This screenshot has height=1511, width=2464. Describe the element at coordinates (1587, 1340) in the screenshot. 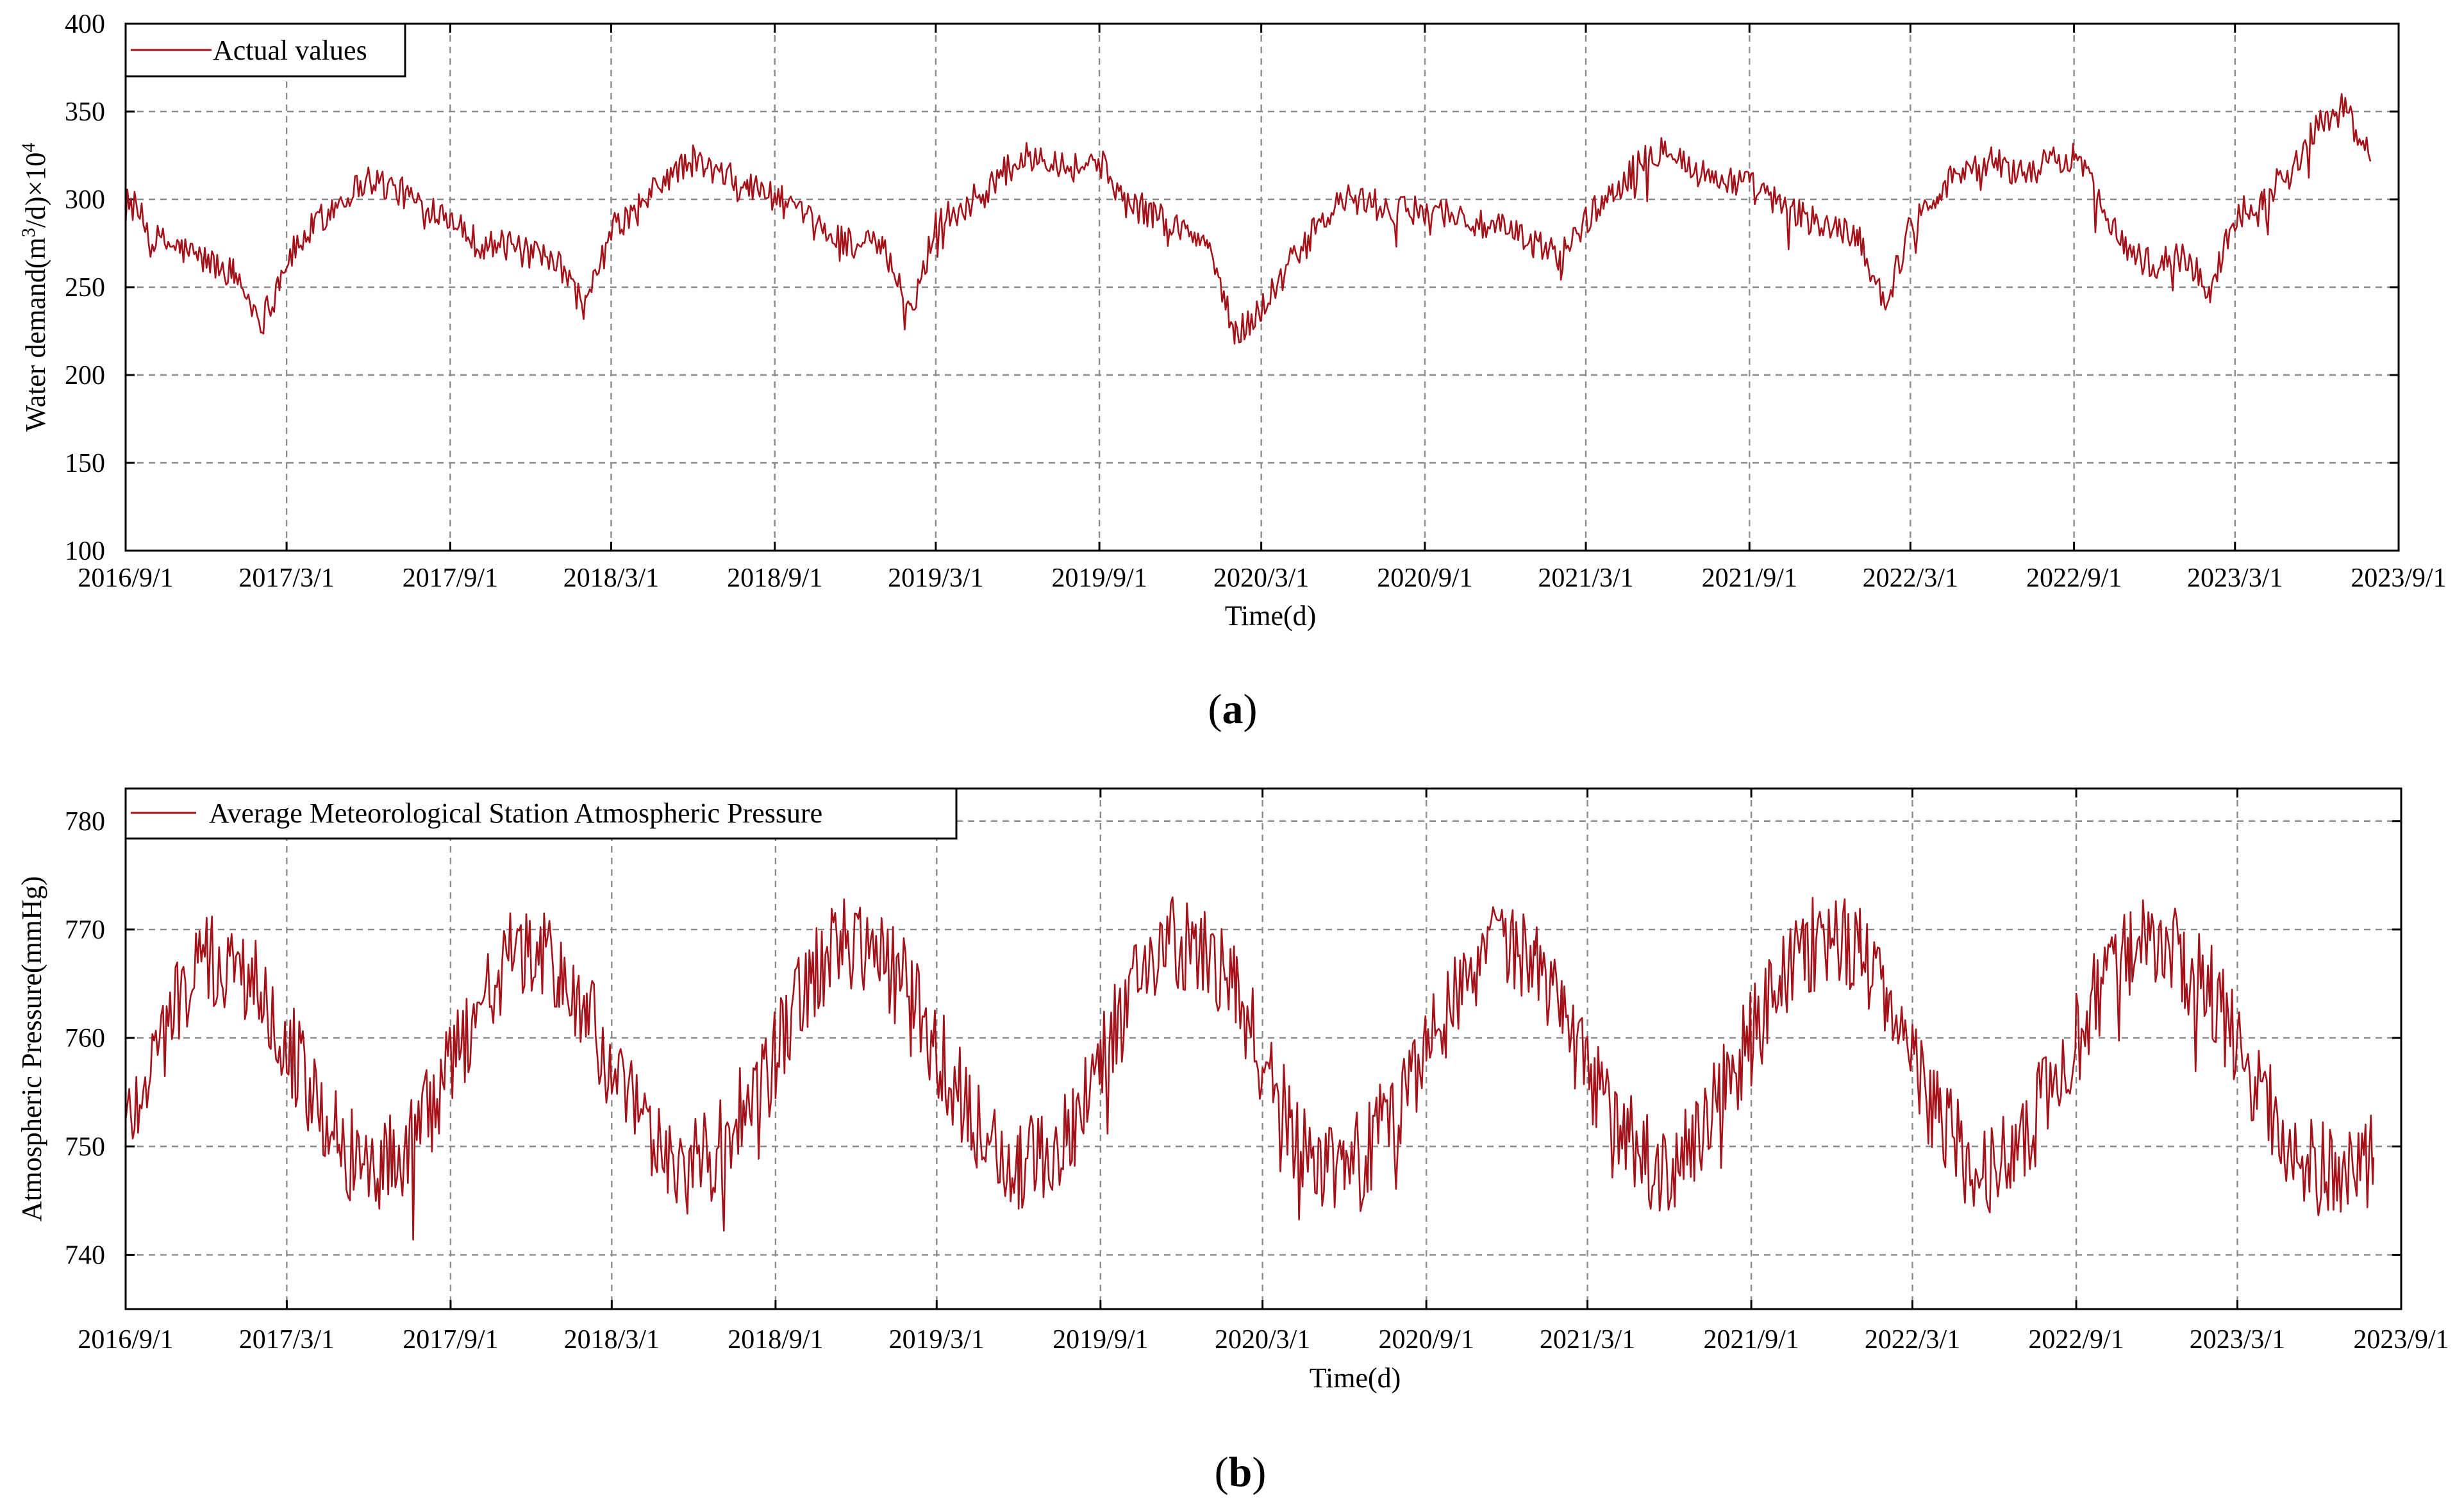

I see `pressure-x-tick-label: 2021/3/1` at that location.